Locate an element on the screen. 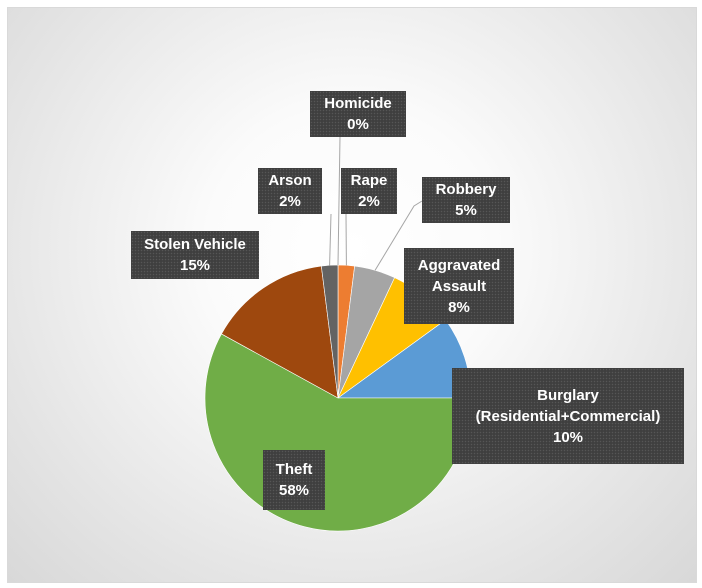 This screenshot has height=588, width=702. label-stolen-vehicle-value: 15% is located at coordinates (195, 265).